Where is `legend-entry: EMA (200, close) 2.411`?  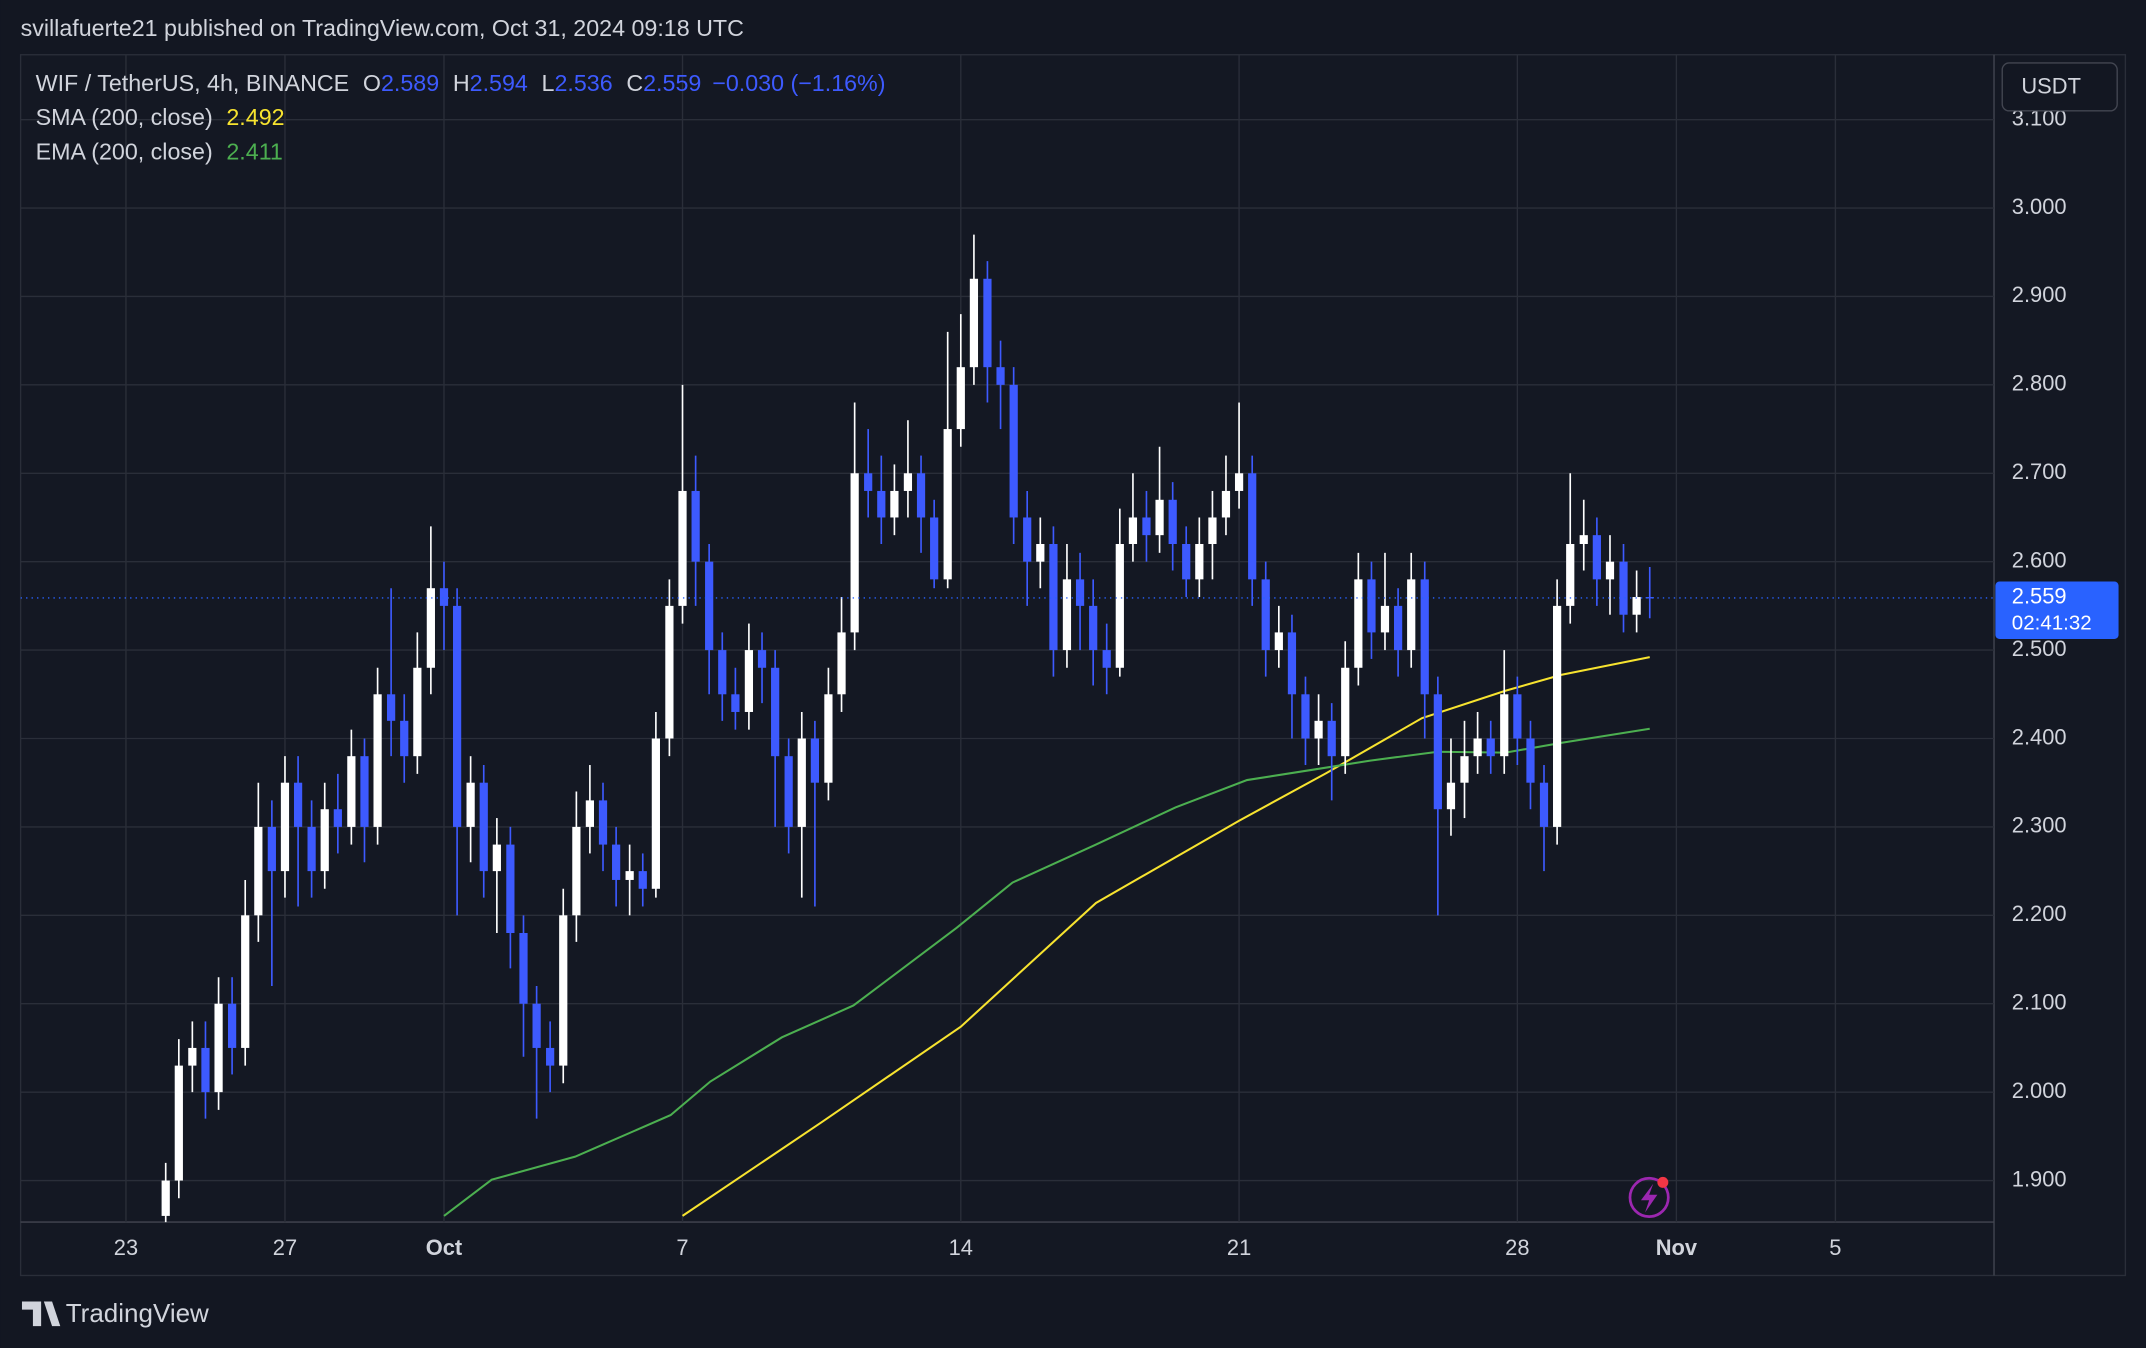
legend-entry: EMA (200, close) 2.411 is located at coordinates (159, 151).